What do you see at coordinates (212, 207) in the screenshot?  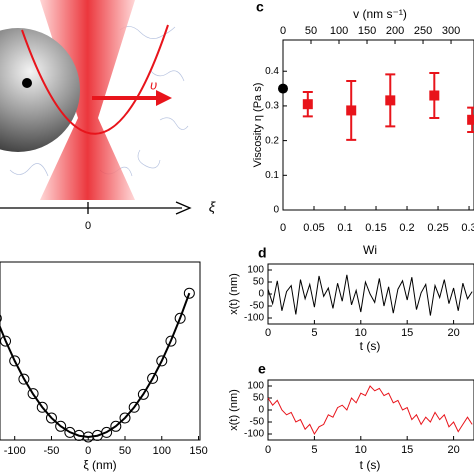 I see `xi-axis-label: ξ` at bounding box center [212, 207].